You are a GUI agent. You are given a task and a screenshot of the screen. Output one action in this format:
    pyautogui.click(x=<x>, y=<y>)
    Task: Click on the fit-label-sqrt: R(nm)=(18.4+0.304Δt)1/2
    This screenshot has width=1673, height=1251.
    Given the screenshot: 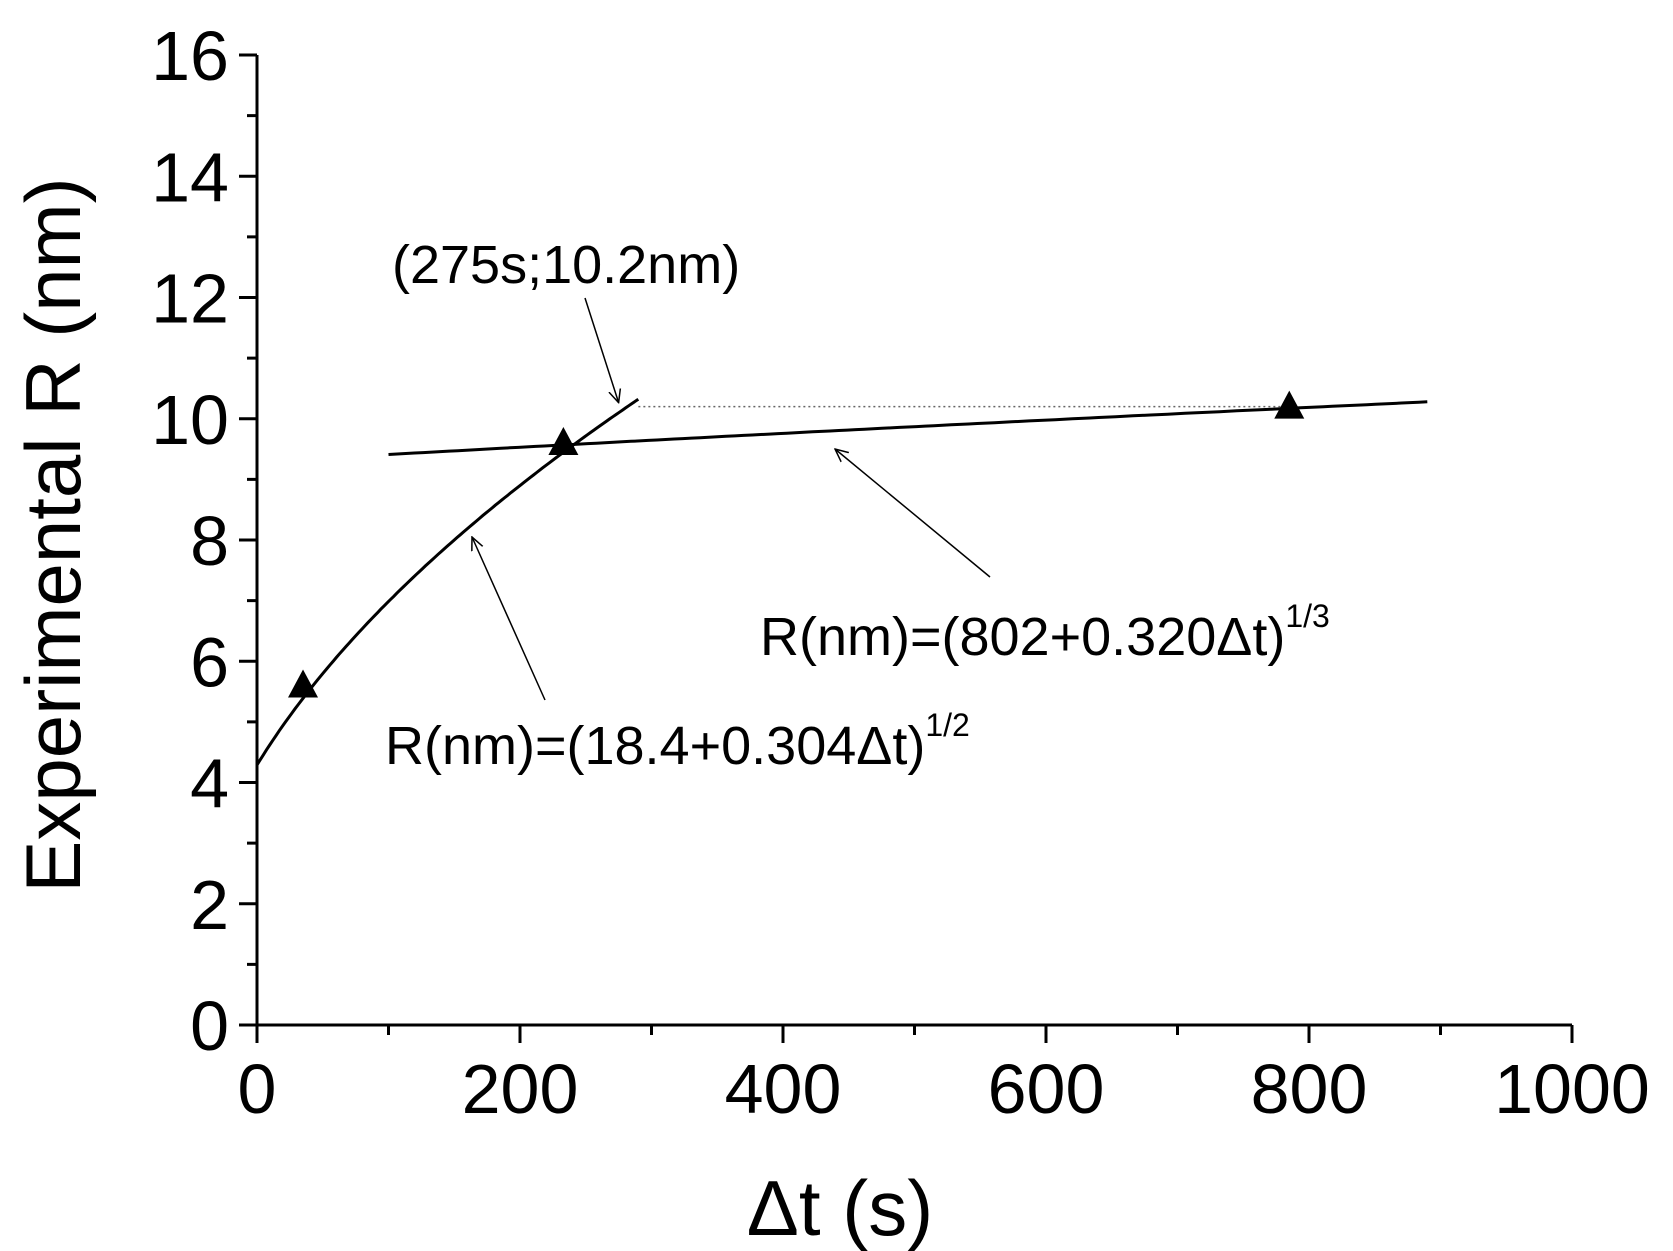 What is the action you would take?
    pyautogui.click(x=677, y=741)
    